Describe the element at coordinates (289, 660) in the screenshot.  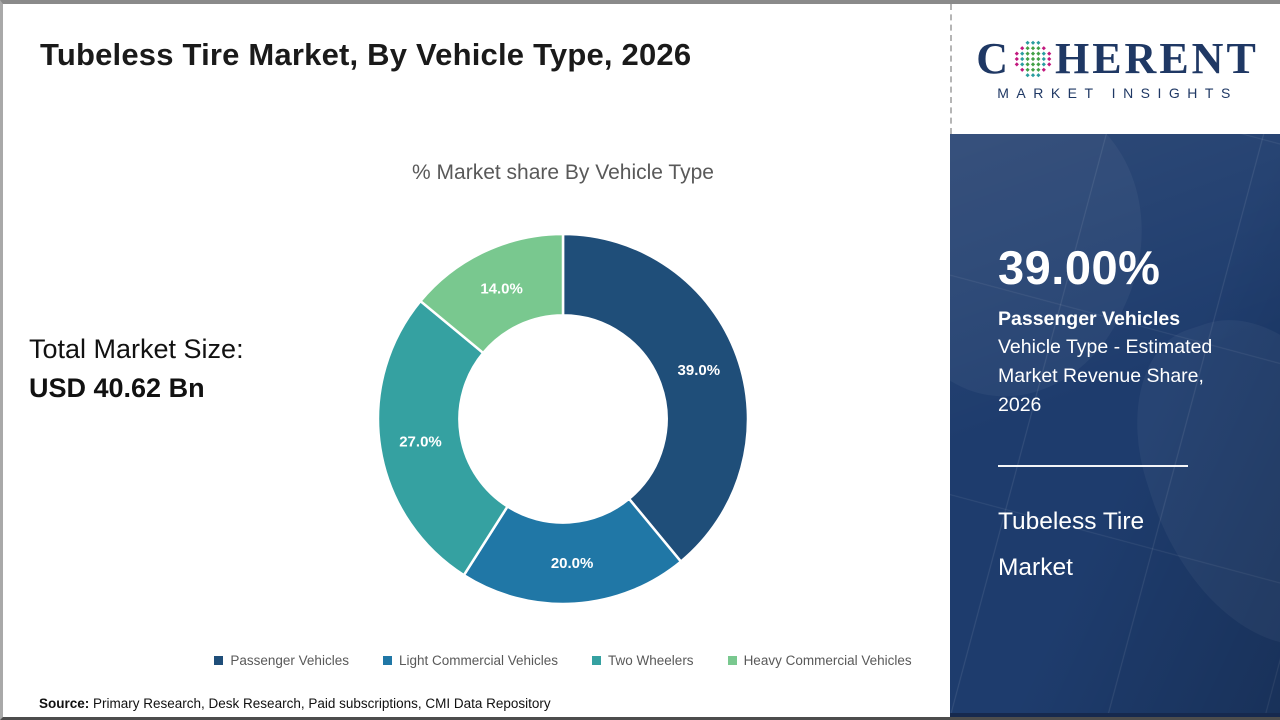
I see `legend-label: Passenger Vehicles` at that location.